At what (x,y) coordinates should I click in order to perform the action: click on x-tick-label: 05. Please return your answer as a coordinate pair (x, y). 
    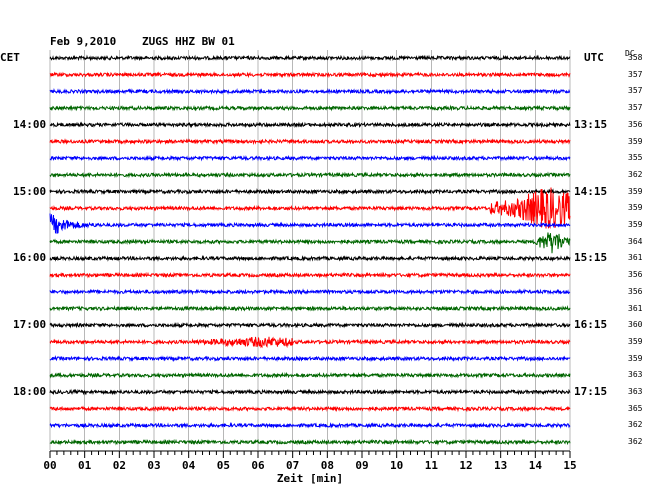
    Looking at the image, I should click on (223, 465).